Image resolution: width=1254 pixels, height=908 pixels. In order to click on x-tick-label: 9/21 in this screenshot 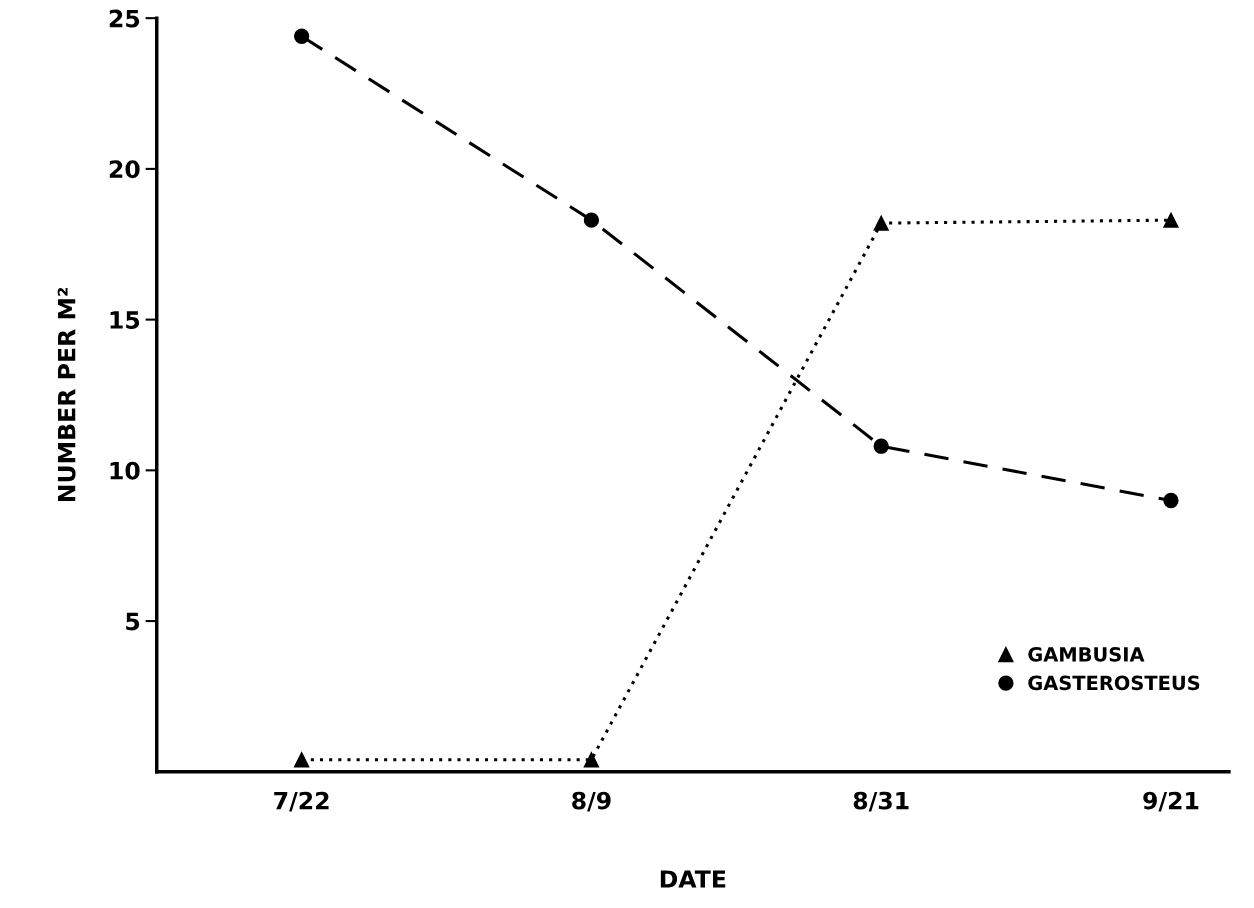, I will do `click(1171, 801)`.